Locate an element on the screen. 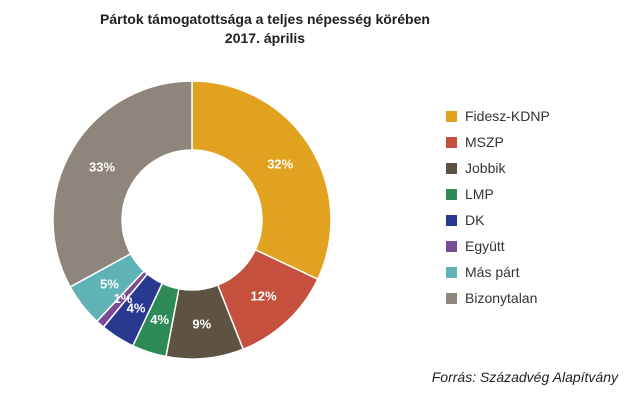 The image size is (644, 401). value-label-fidesz-kdnp: 32% is located at coordinates (280, 164).